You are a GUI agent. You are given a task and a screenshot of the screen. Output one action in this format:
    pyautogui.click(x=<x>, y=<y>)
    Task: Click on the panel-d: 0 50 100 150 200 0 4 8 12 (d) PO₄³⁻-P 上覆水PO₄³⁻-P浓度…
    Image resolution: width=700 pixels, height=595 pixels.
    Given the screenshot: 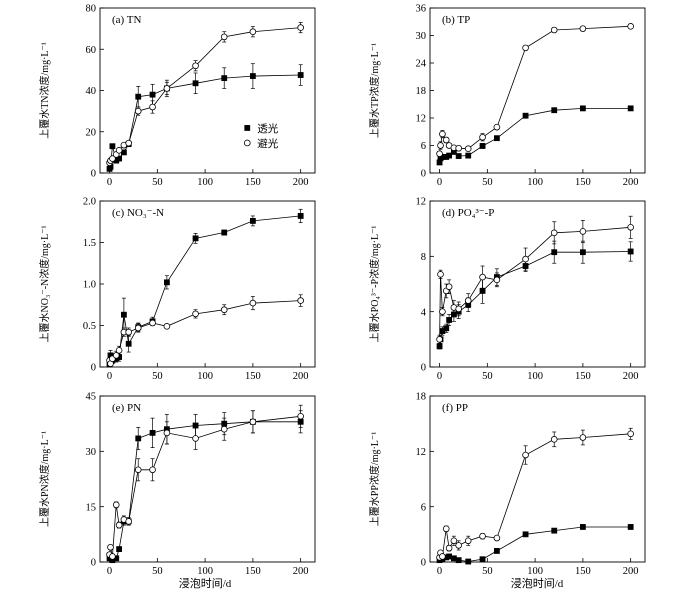 What is the action you would take?
    pyautogui.click(x=507, y=289)
    